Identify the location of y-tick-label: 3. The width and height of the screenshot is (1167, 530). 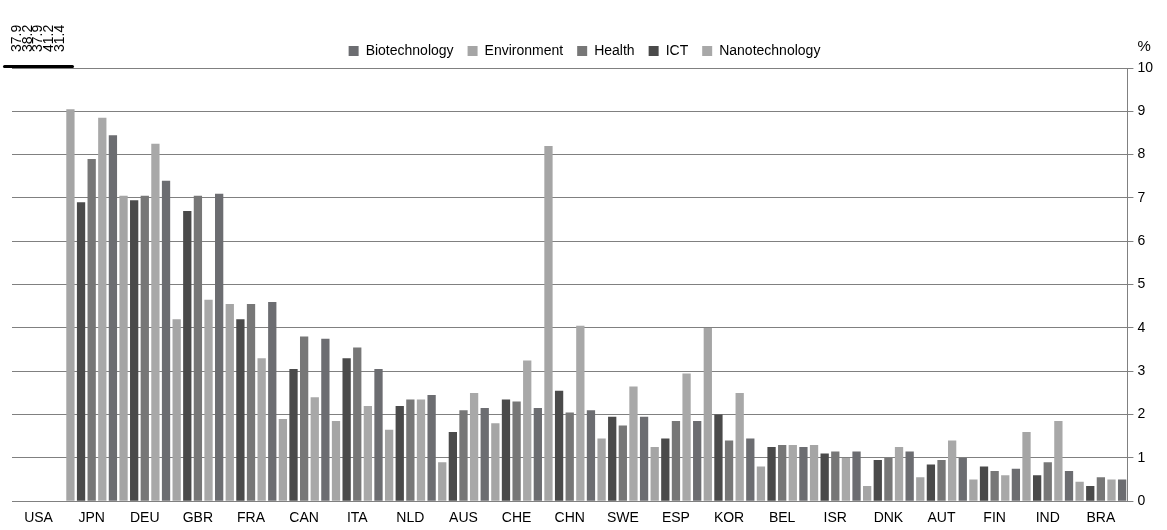
(1141, 370).